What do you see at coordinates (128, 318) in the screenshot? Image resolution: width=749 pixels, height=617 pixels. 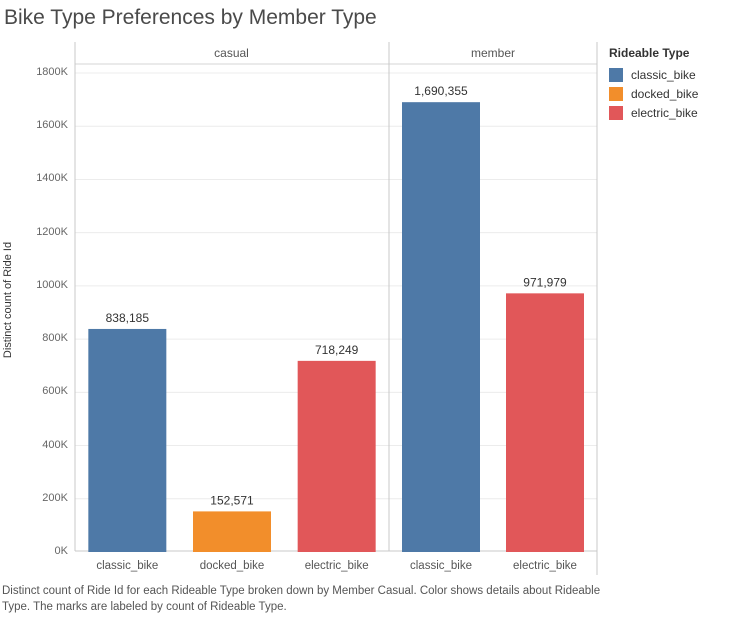 I see `data-label: 838,185` at bounding box center [128, 318].